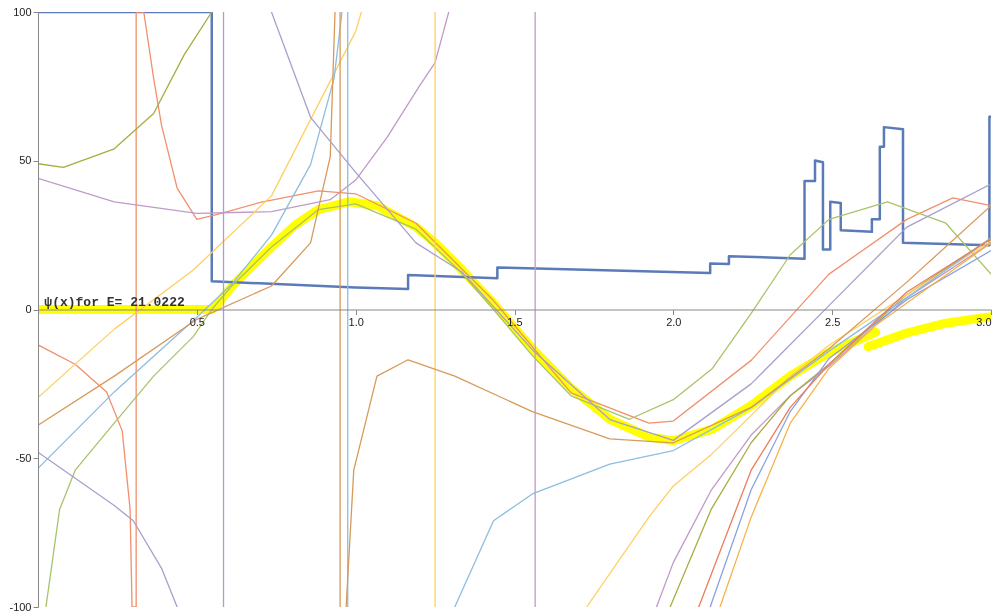 Image resolution: width=1003 pixels, height=615 pixels. Describe the element at coordinates (25, 160) in the screenshot. I see `y-tick-label: 50` at that location.